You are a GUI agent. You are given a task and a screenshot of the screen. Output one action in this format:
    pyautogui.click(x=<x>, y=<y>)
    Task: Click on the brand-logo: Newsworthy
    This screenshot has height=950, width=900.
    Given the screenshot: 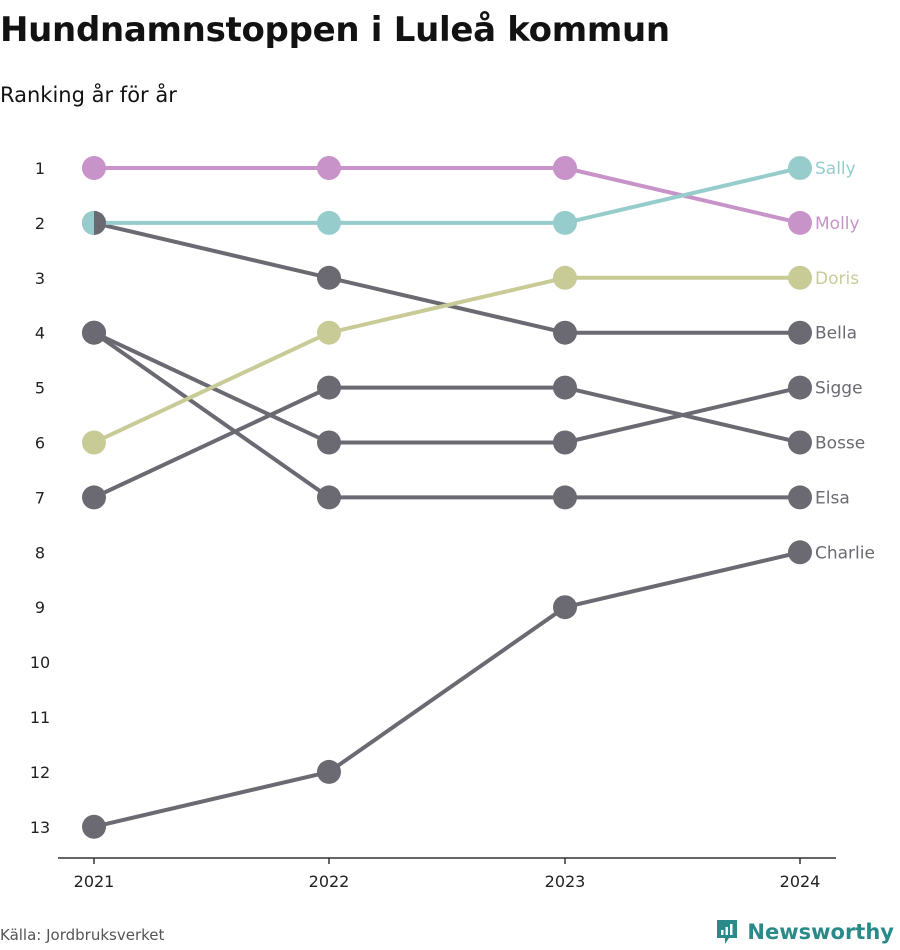 What is the action you would take?
    pyautogui.click(x=804, y=932)
    